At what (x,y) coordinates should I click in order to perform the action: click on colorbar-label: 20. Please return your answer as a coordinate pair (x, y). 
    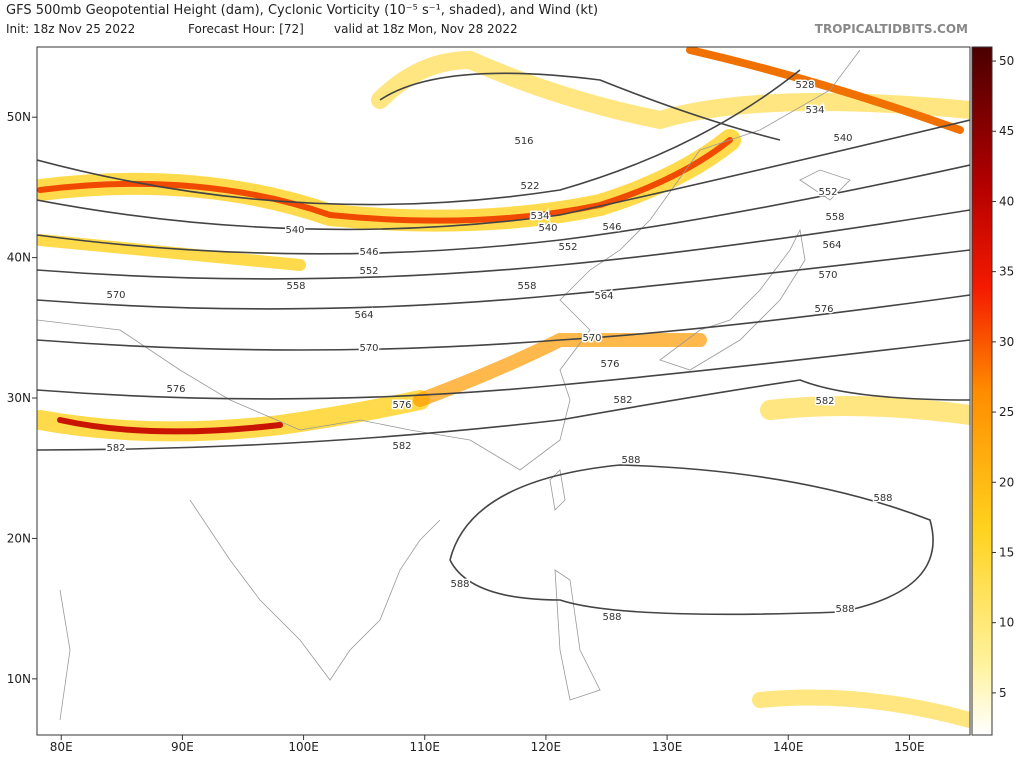
    Looking at the image, I should click on (1006, 482).